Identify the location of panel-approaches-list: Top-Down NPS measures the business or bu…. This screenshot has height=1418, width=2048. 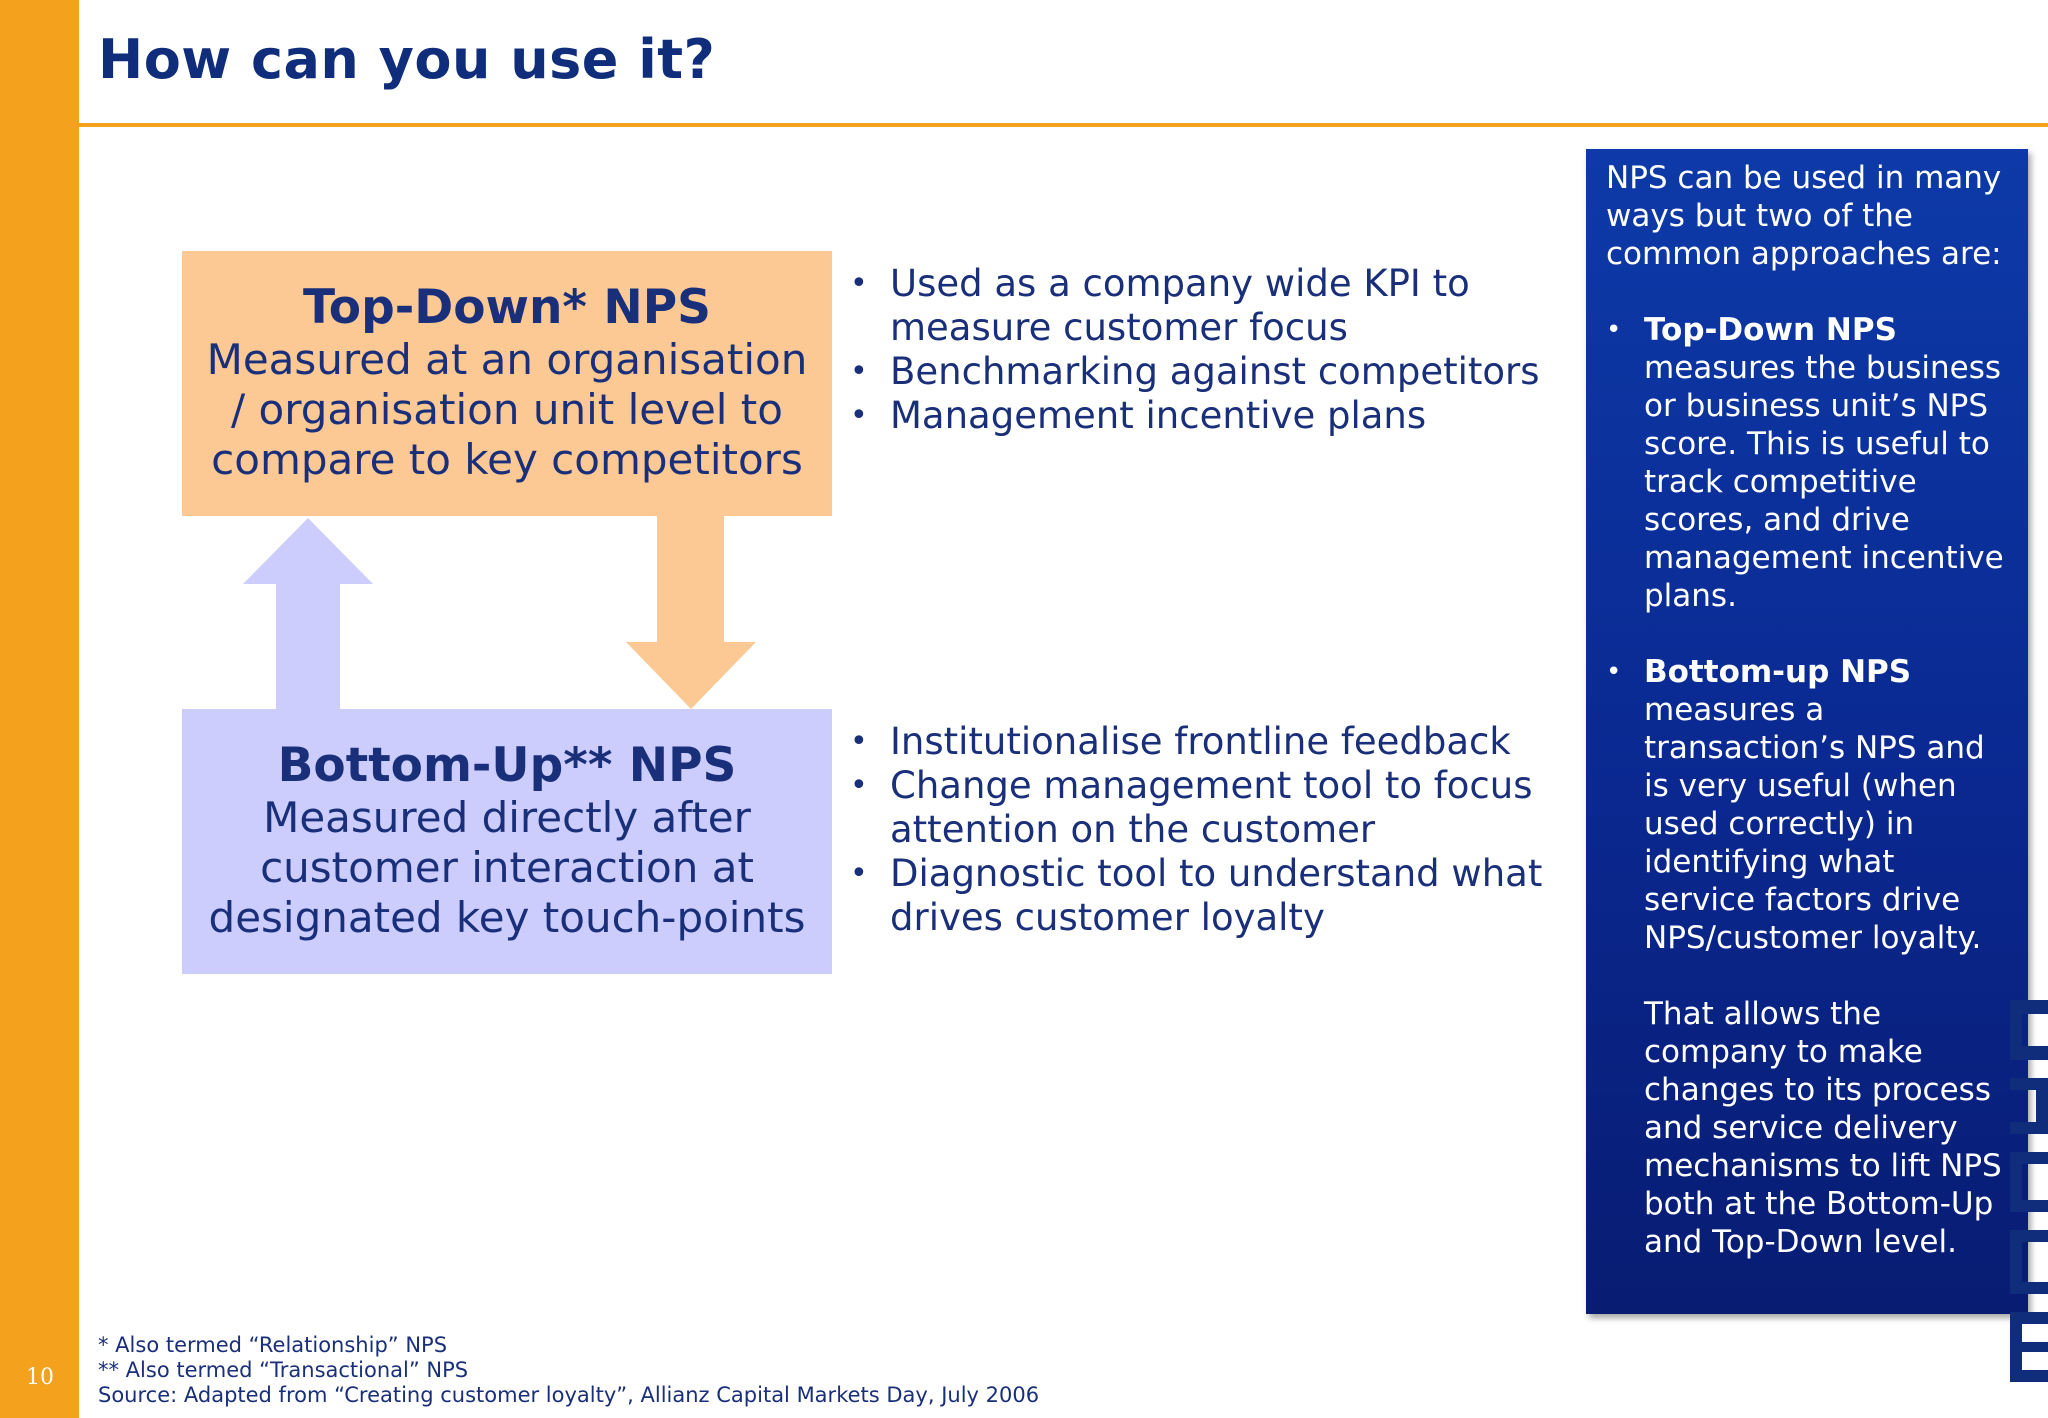
(1810, 634).